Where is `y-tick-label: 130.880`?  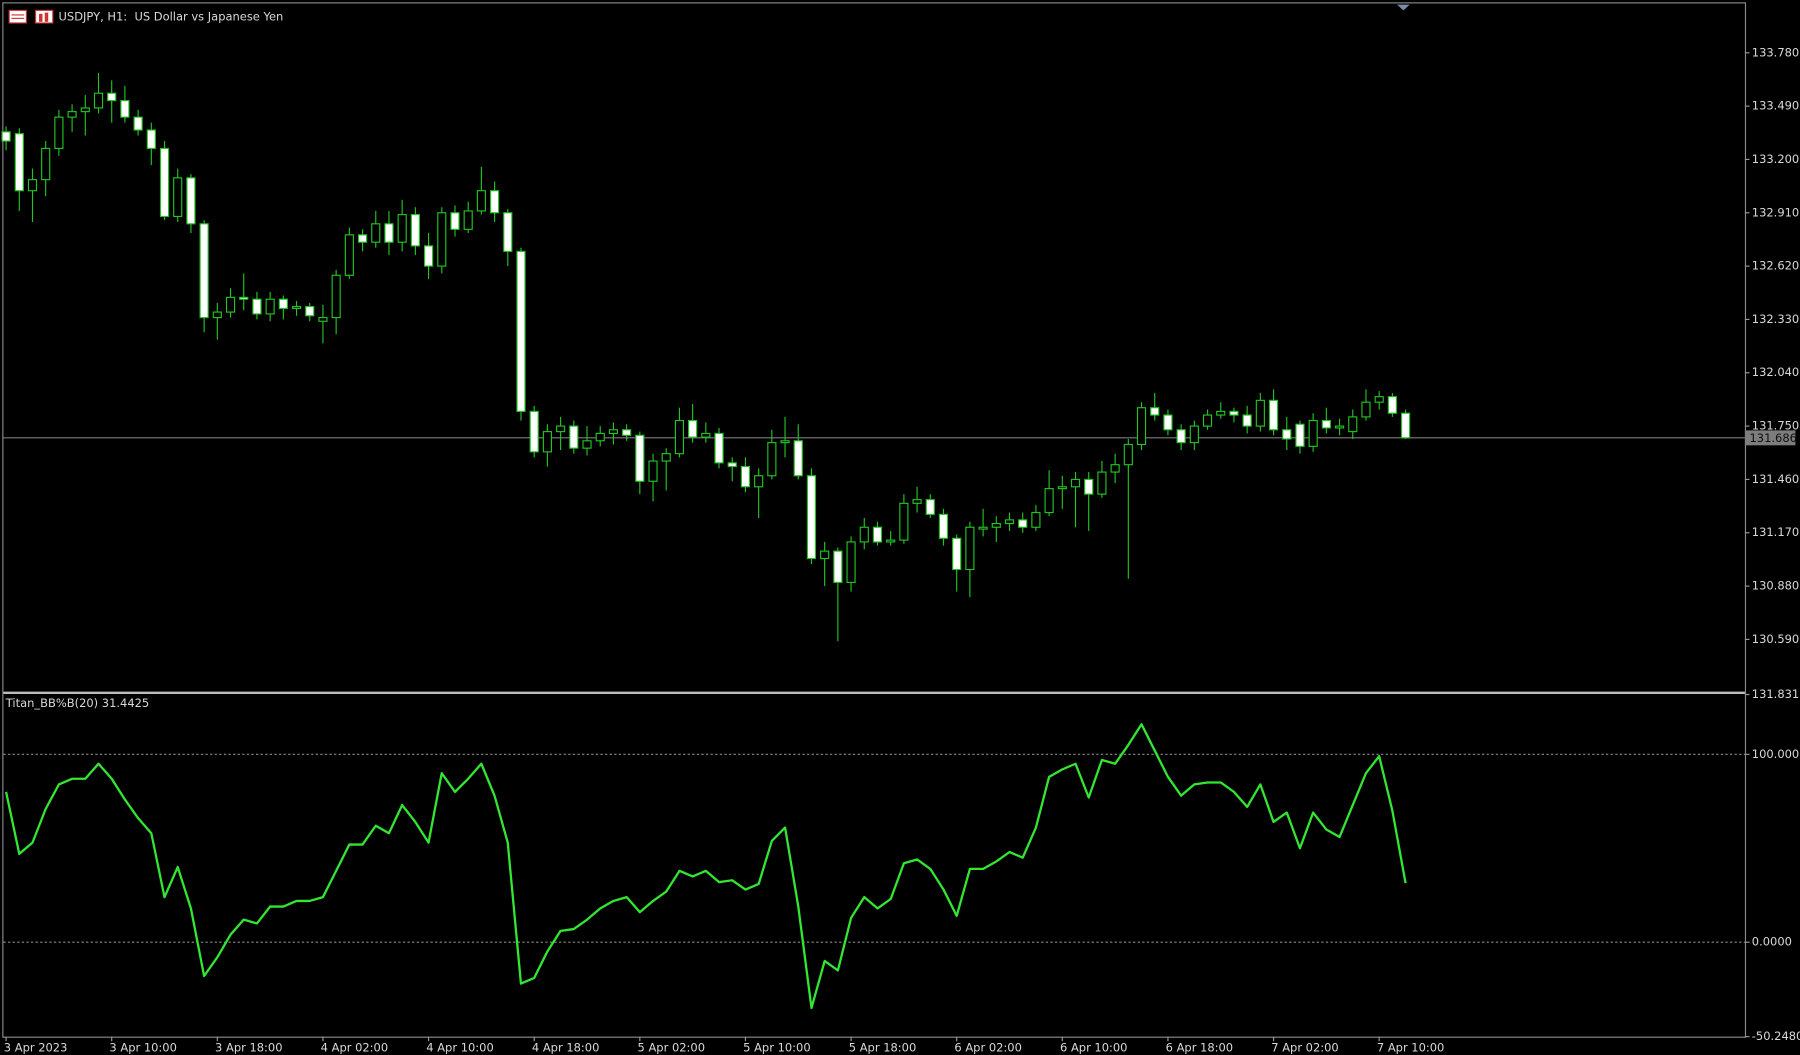
y-tick-label: 130.880 is located at coordinates (1775, 586).